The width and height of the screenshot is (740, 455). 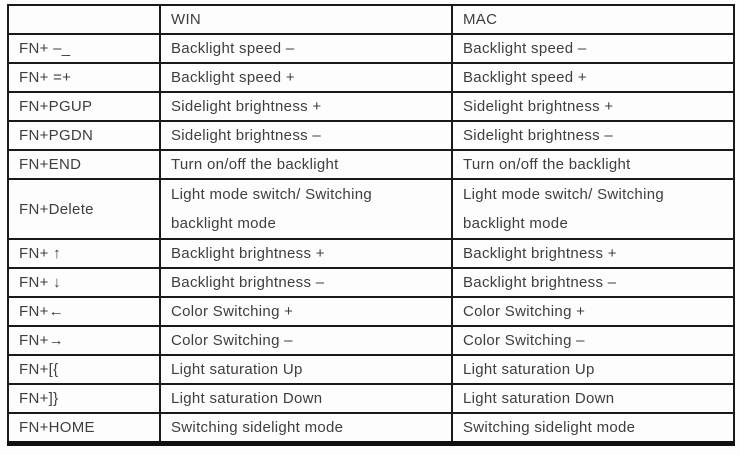 What do you see at coordinates (306, 428) in the screenshot?
I see `win-cell: Switching sidelight mode` at bounding box center [306, 428].